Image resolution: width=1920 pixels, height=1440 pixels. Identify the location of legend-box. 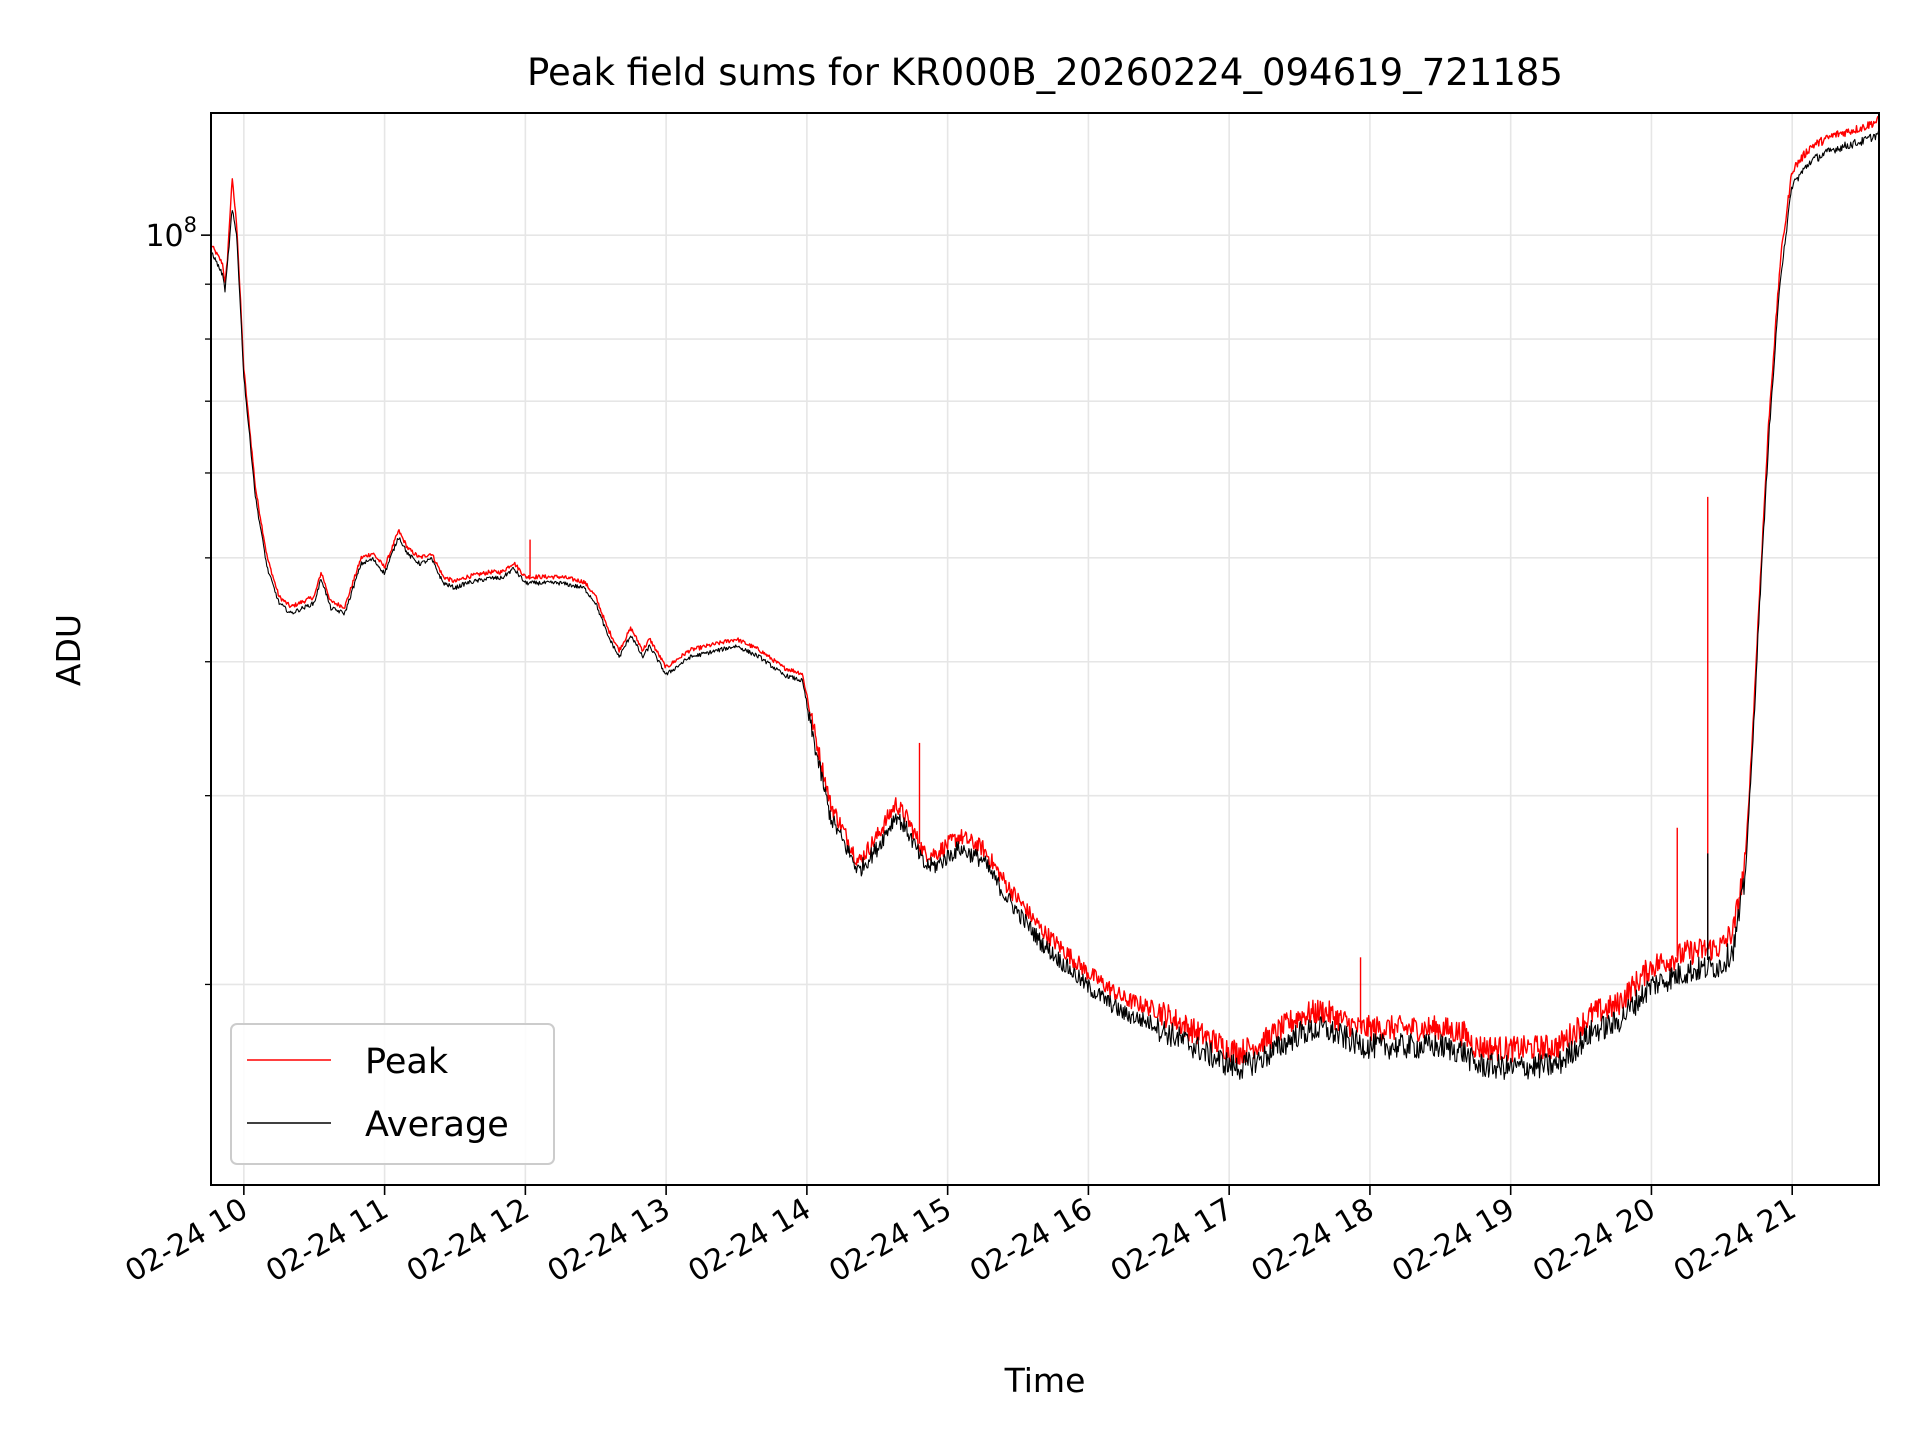
(392, 1094).